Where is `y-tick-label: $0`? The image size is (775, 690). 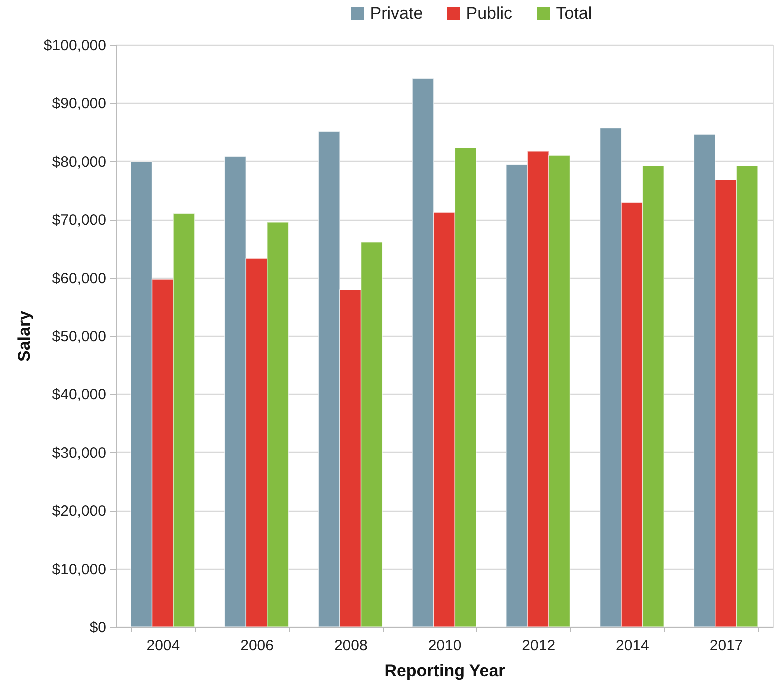 y-tick-label: $0 is located at coordinates (98, 628).